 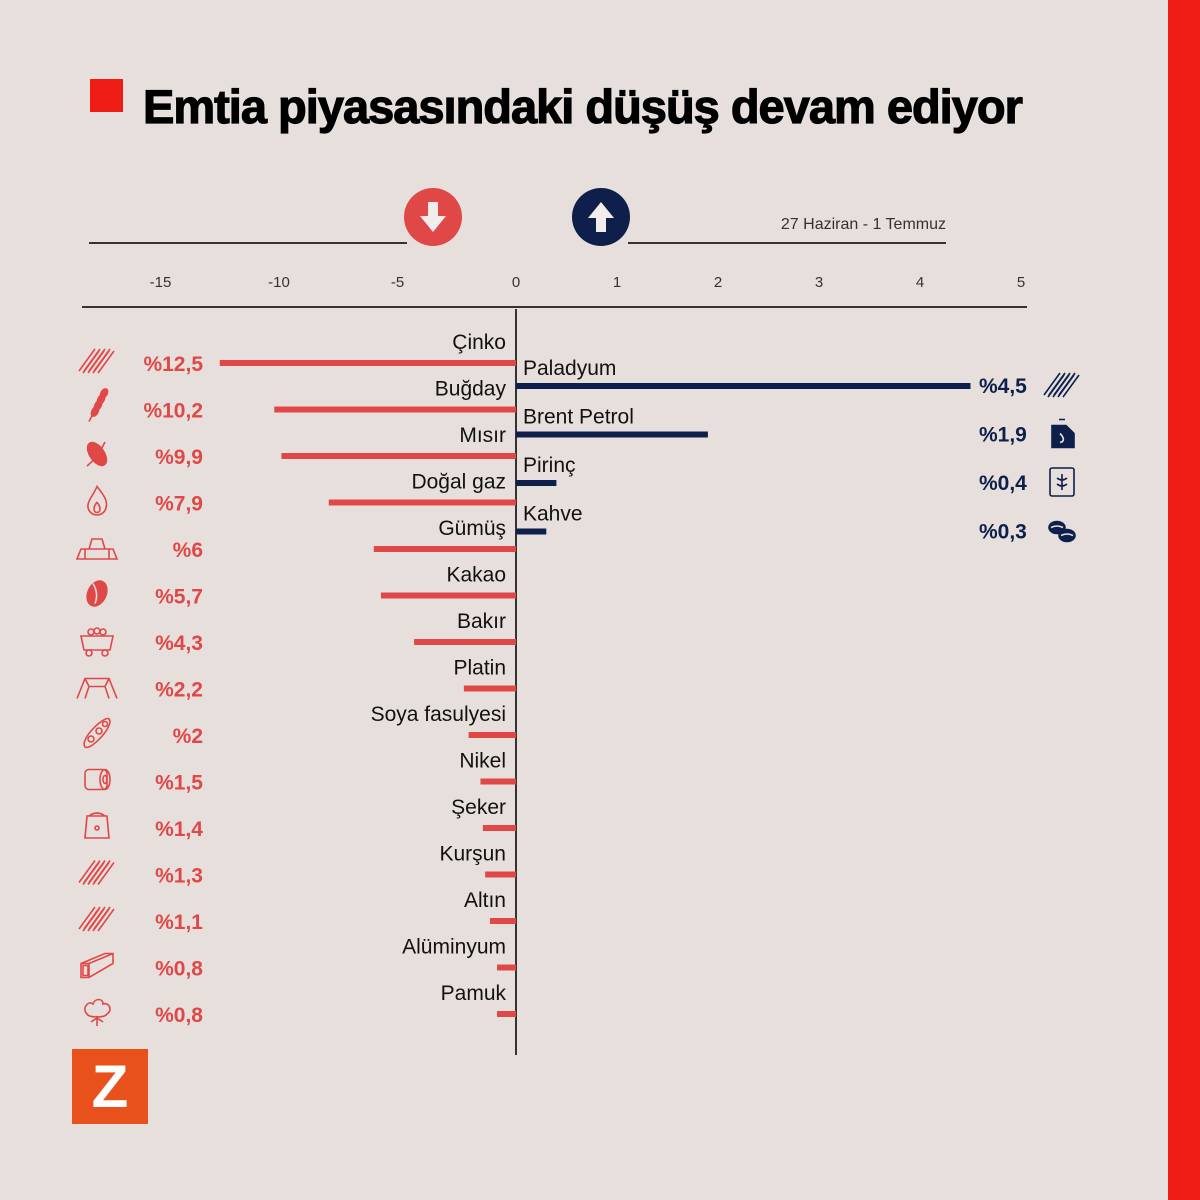 I want to click on value-label: %1,9, so click(x=1003, y=435).